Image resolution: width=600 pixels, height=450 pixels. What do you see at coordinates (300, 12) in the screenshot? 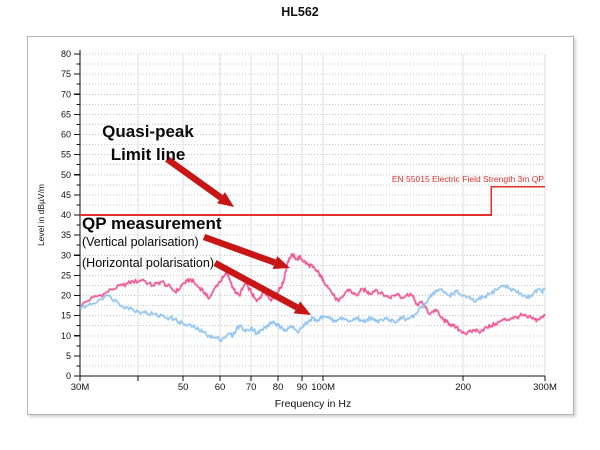
I see `chart-title: HL562` at bounding box center [300, 12].